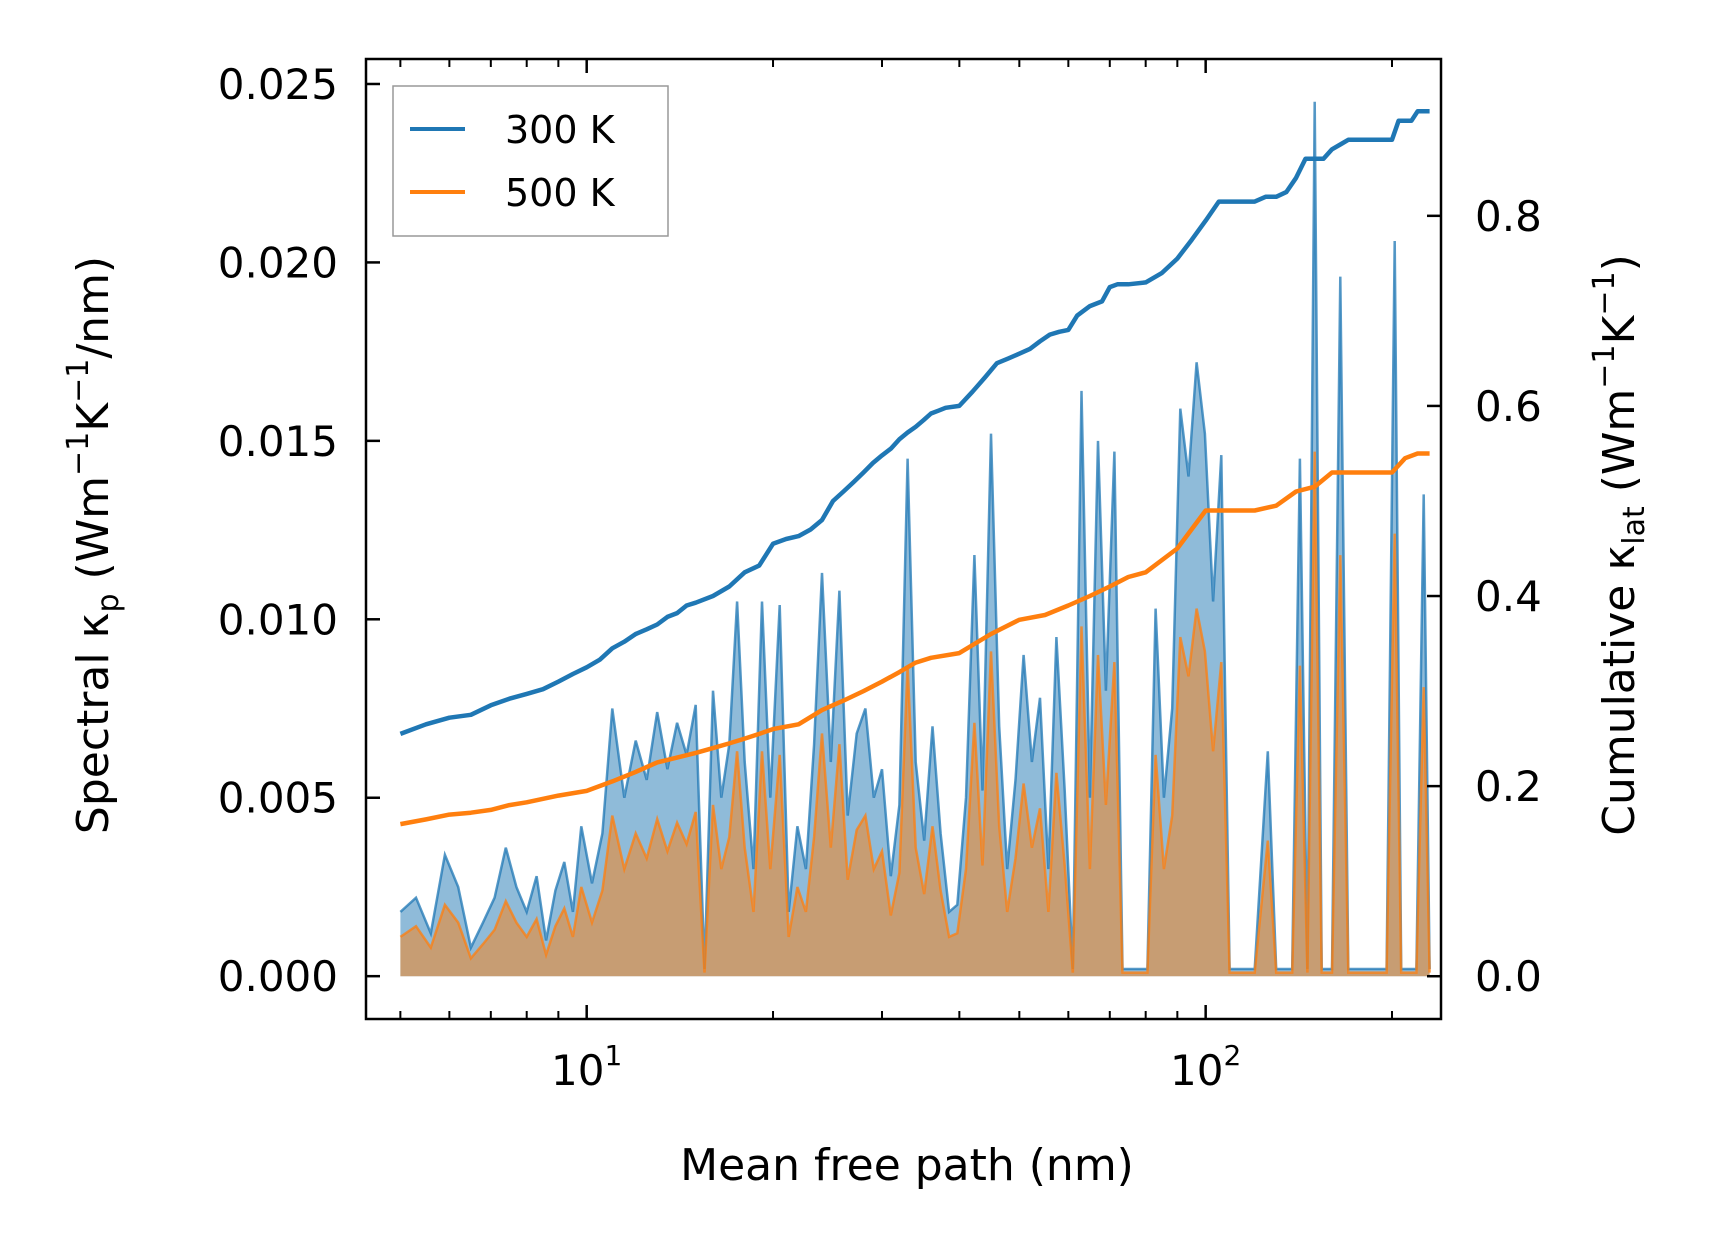  What do you see at coordinates (1619, 545) in the screenshot?
I see `y-right-axis-label: Cumulative κlat (Wm−1K−1)` at bounding box center [1619, 545].